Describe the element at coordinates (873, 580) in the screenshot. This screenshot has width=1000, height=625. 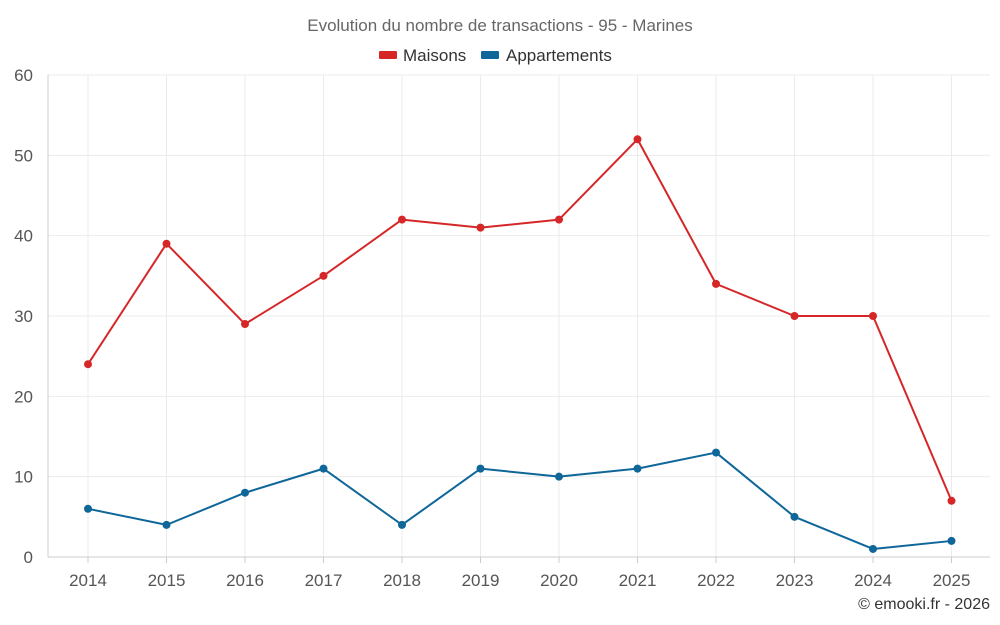
I see `x-tick-label: 2024` at that location.